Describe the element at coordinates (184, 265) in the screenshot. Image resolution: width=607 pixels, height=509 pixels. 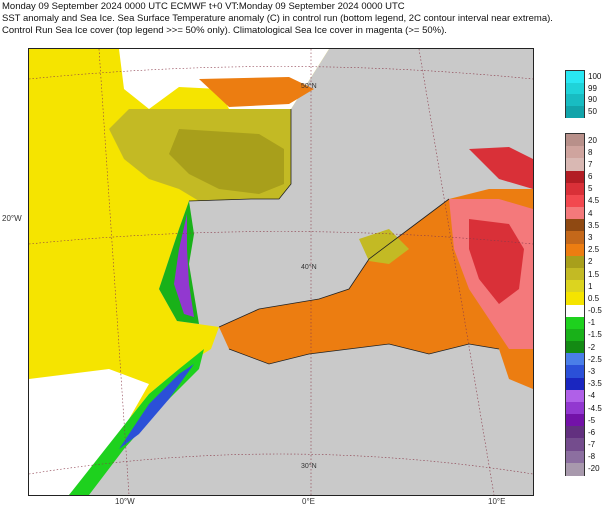
I see `iberian-upwelling-core` at that location.